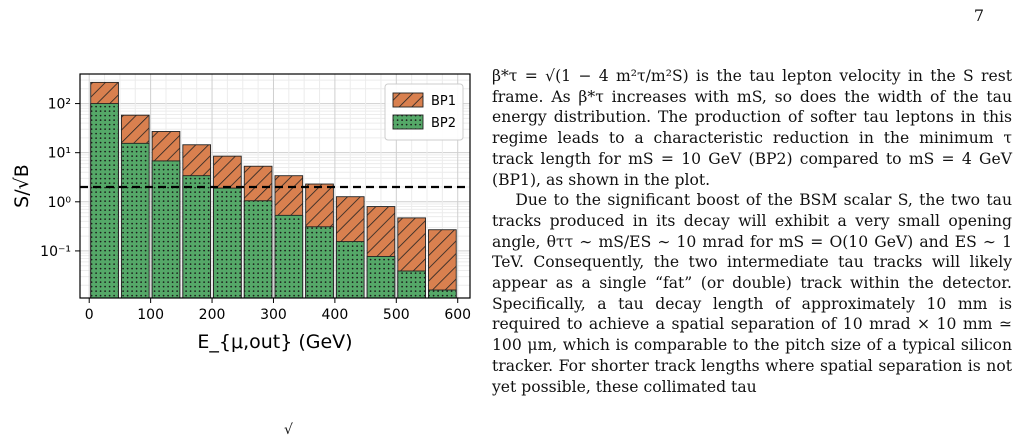  Describe the element at coordinates (59, 154) in the screenshot. I see `y-tick-label: 10¹` at that location.